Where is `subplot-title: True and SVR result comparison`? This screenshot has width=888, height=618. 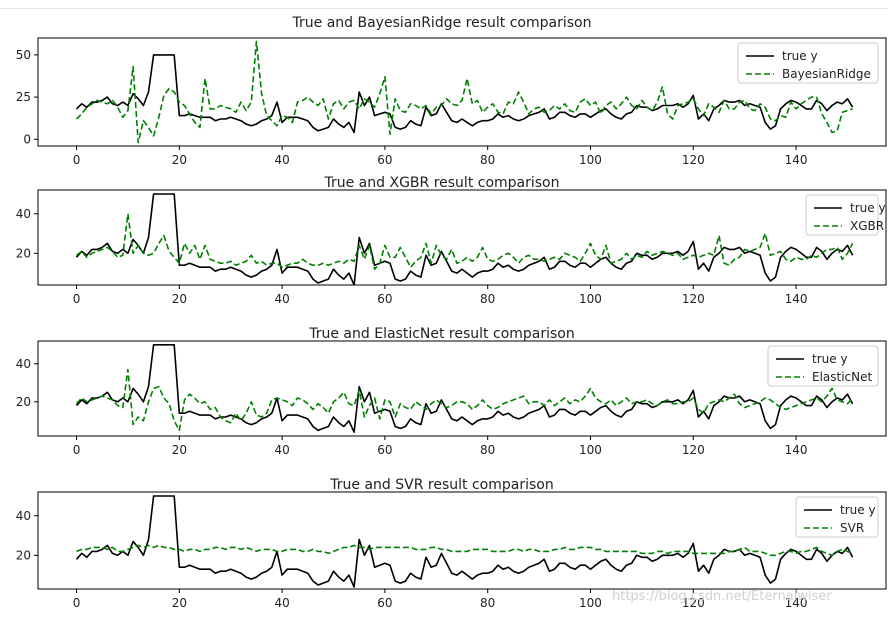 subplot-title: True and SVR result comparison is located at coordinates (441, 485).